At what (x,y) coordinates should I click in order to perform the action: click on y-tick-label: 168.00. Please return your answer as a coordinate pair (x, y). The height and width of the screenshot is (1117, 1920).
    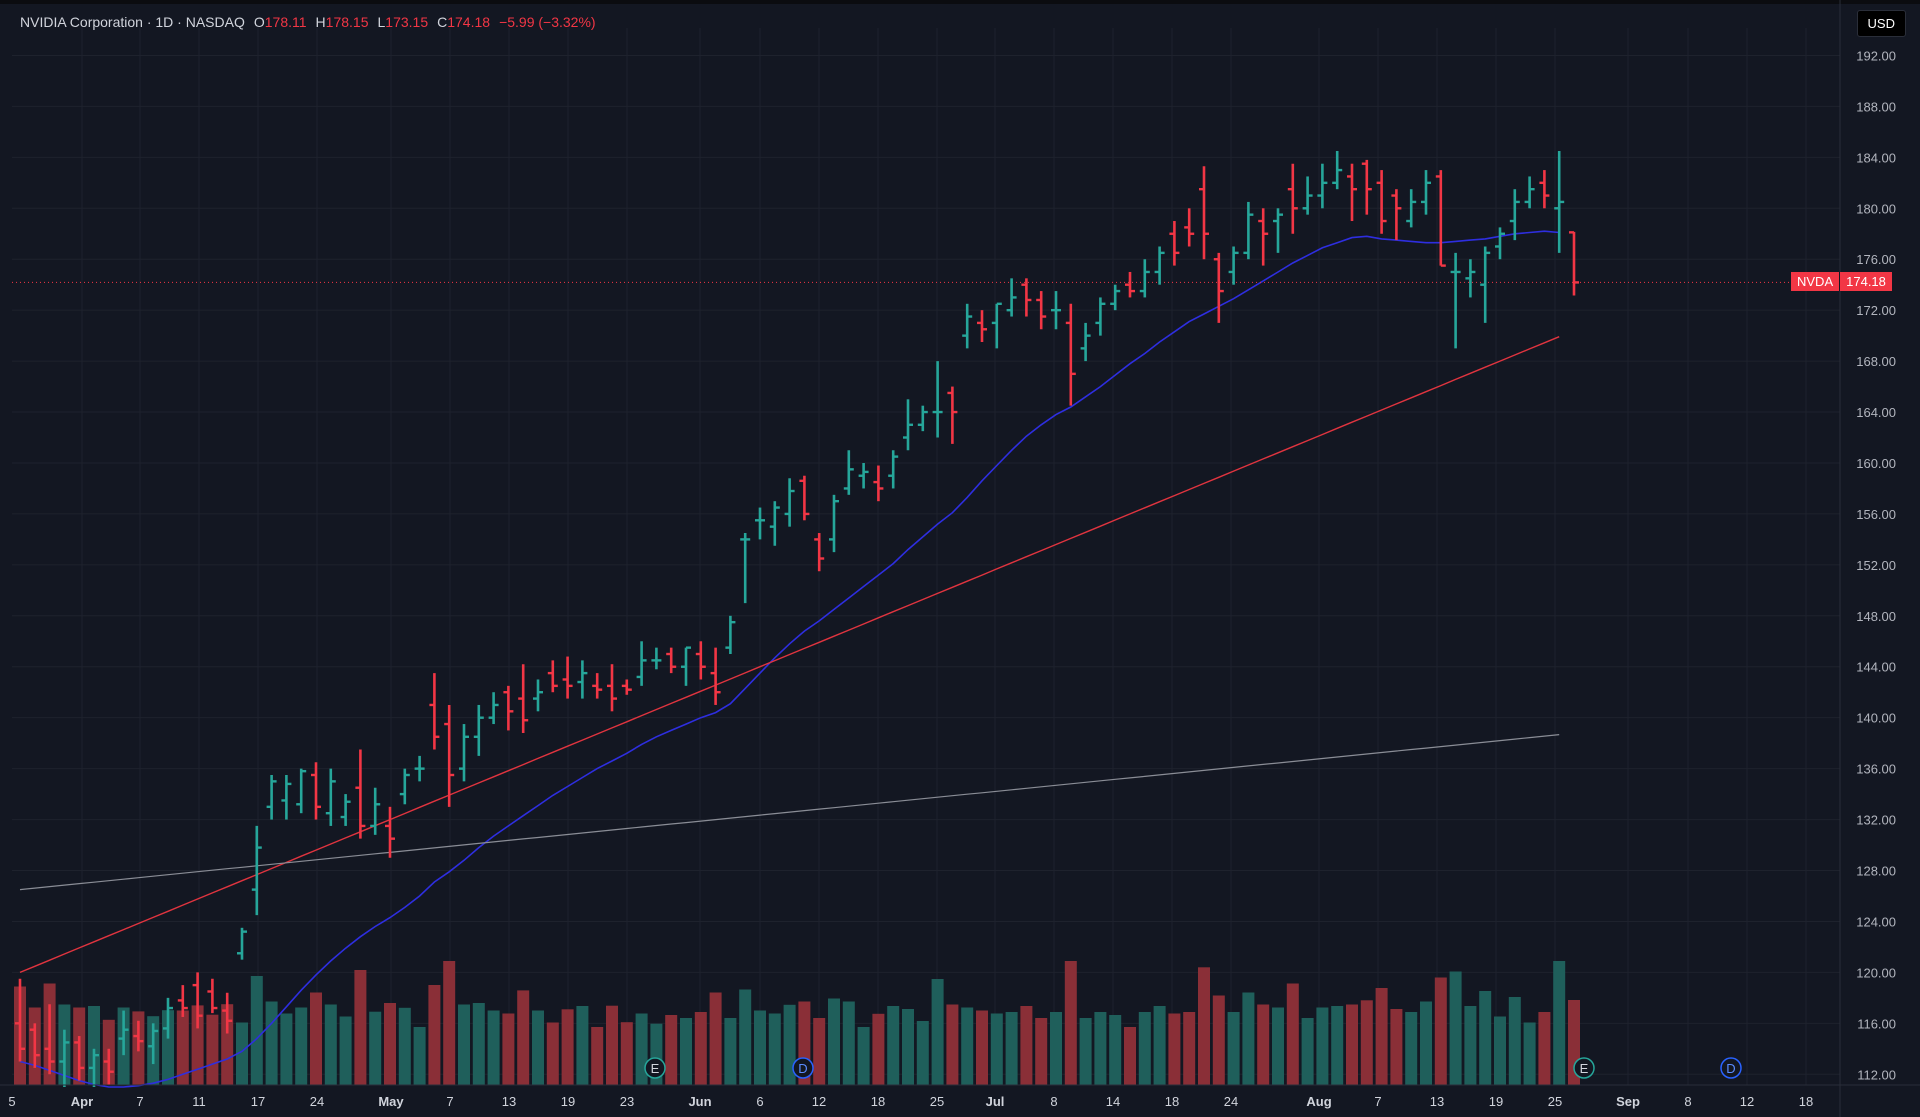
    Looking at the image, I should click on (1876, 361).